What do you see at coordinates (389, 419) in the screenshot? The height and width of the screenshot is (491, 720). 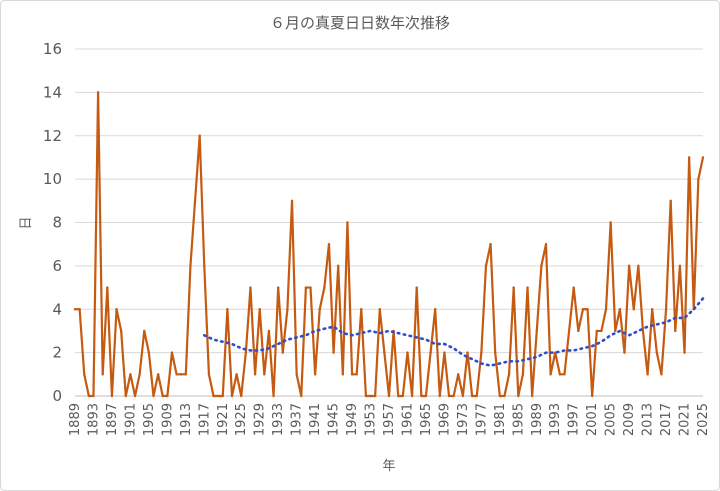 I see `x-tick-label: 1957` at bounding box center [389, 419].